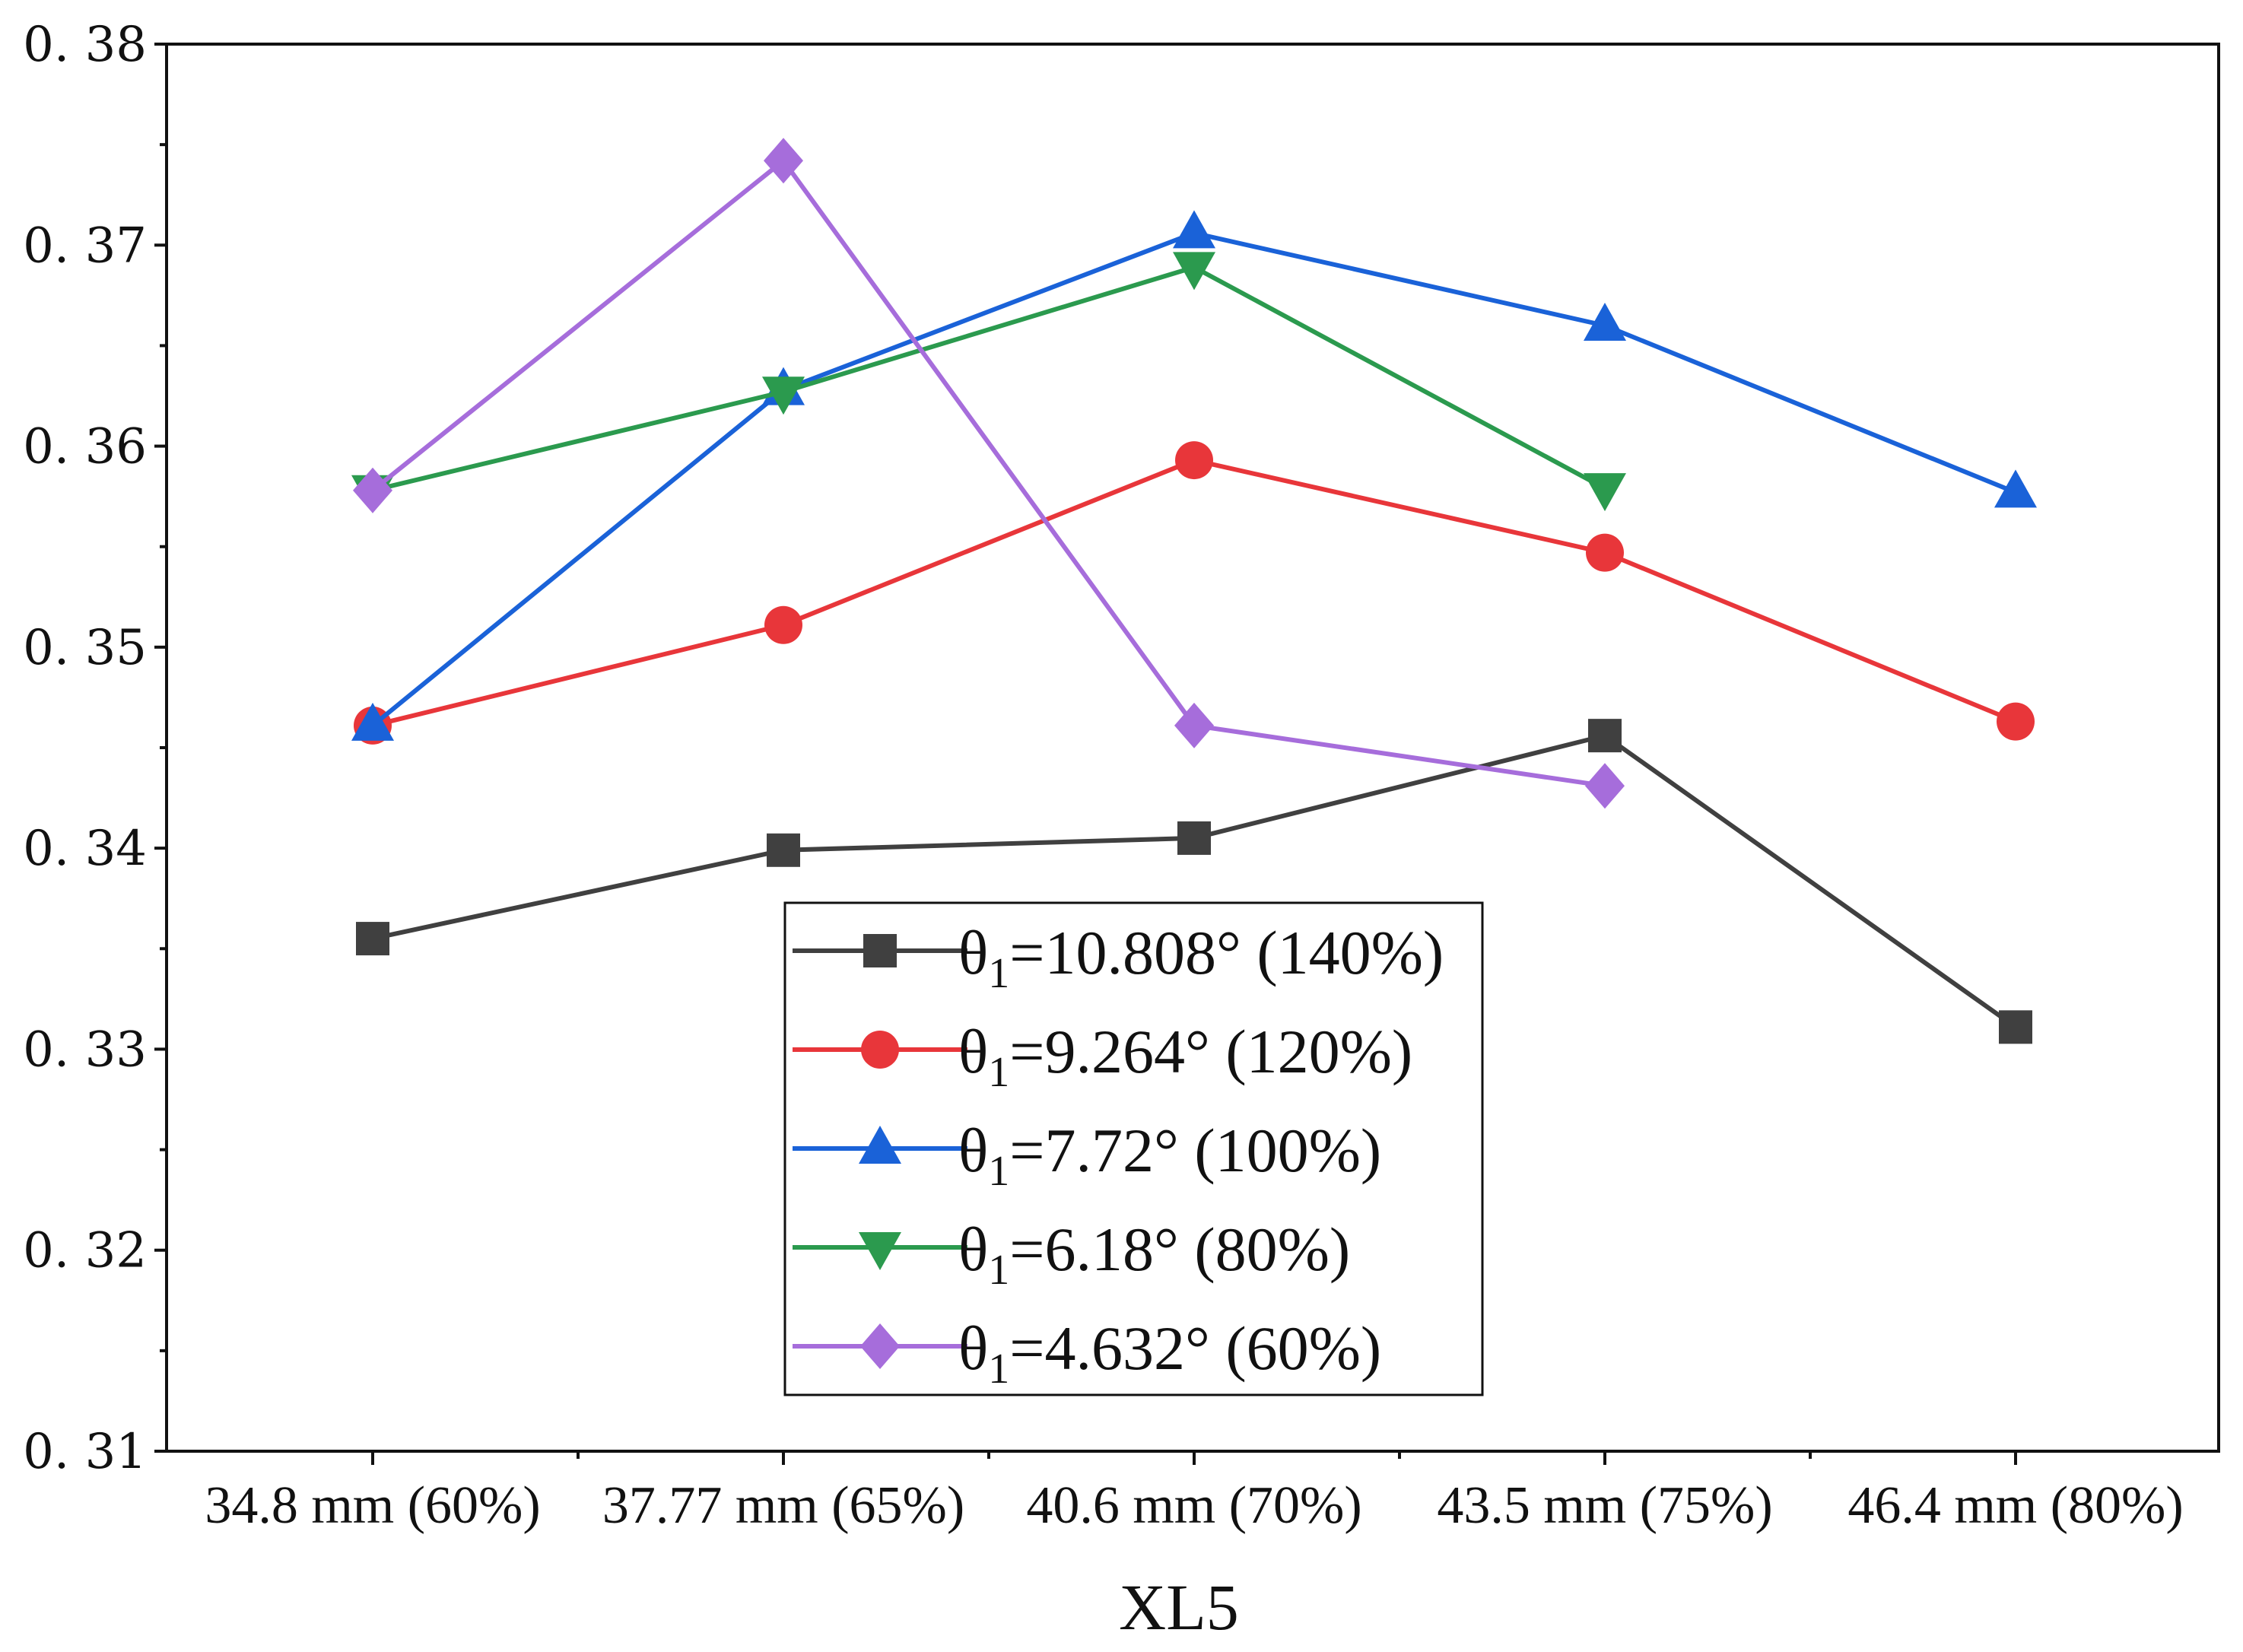 This screenshot has height=1652, width=2243. I want to click on legend-label: θ1=4.632° (60%), so click(1169, 1353).